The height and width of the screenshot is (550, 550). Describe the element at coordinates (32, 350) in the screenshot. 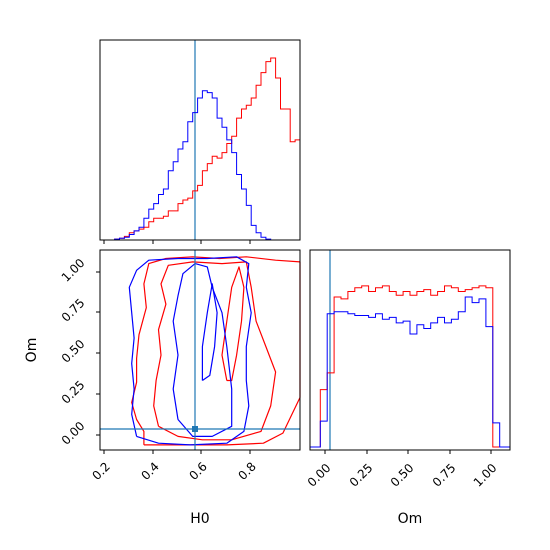

I see `ylabel-om: Om` at that location.